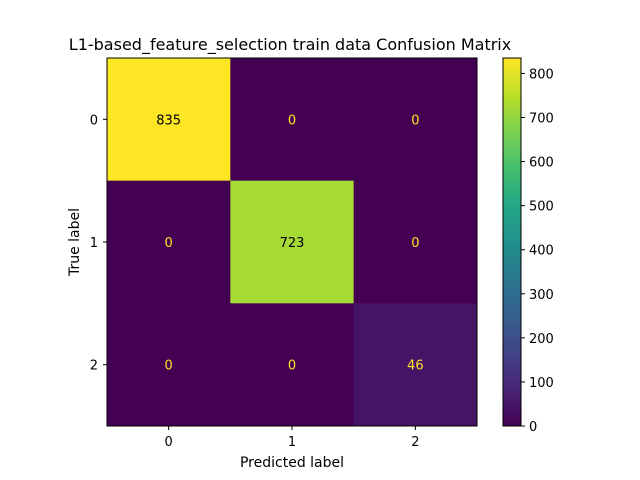  I want to click on cell-value-label: 723, so click(292, 243).